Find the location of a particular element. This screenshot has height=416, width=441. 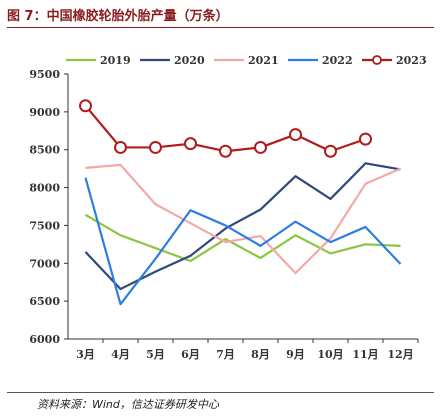

legend-item-2023: 2023 is located at coordinates (394, 60).